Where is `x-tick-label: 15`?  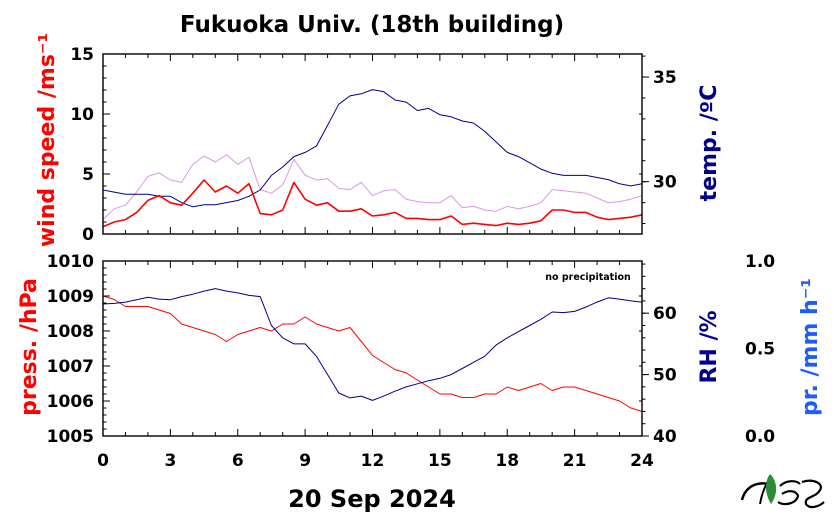
x-tick-label: 15 is located at coordinates (440, 461).